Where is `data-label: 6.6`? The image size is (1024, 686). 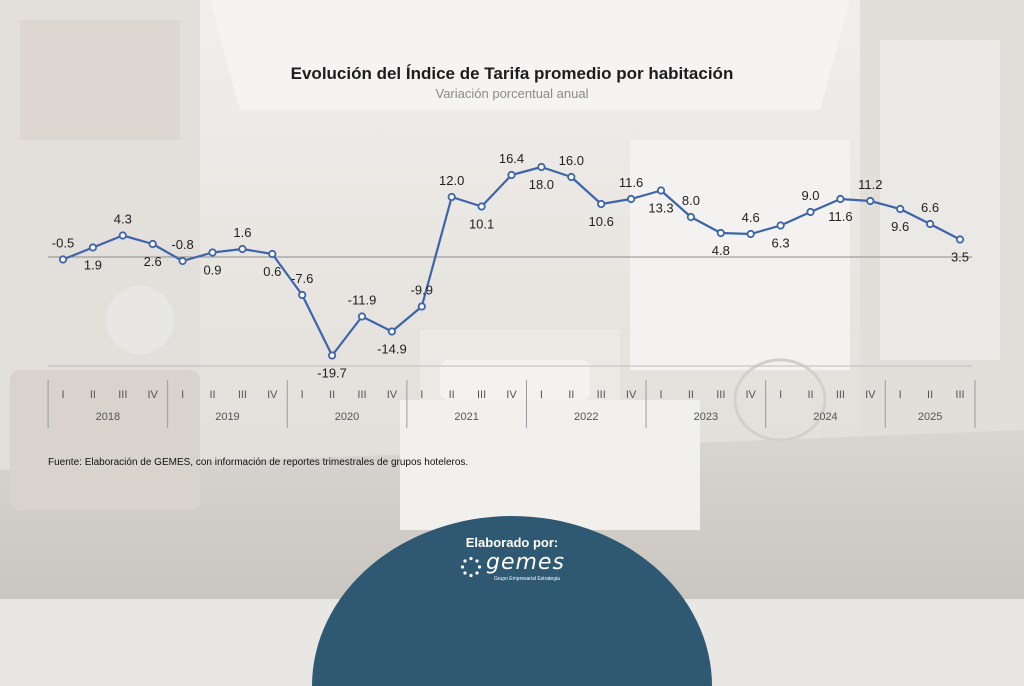
data-label: 6.6 is located at coordinates (930, 207).